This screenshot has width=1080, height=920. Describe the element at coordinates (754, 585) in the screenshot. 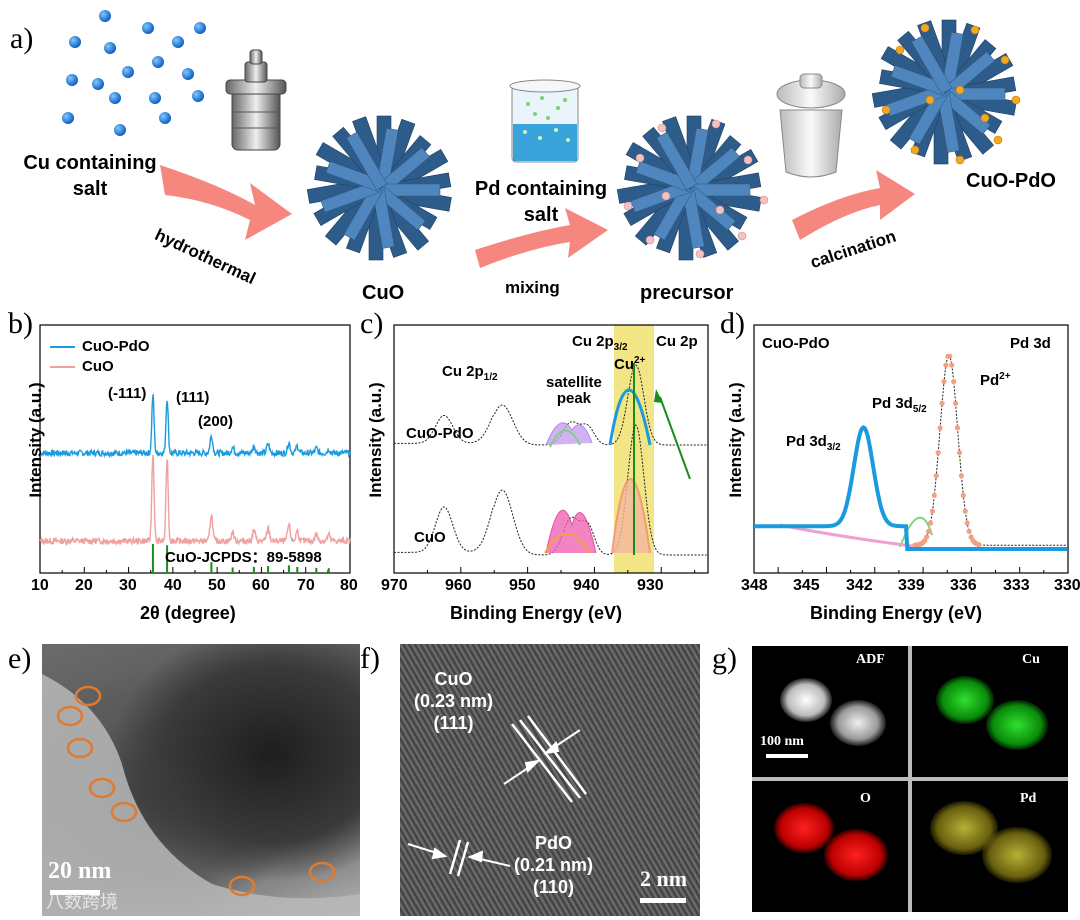

I see `d-xtick: 348` at that location.